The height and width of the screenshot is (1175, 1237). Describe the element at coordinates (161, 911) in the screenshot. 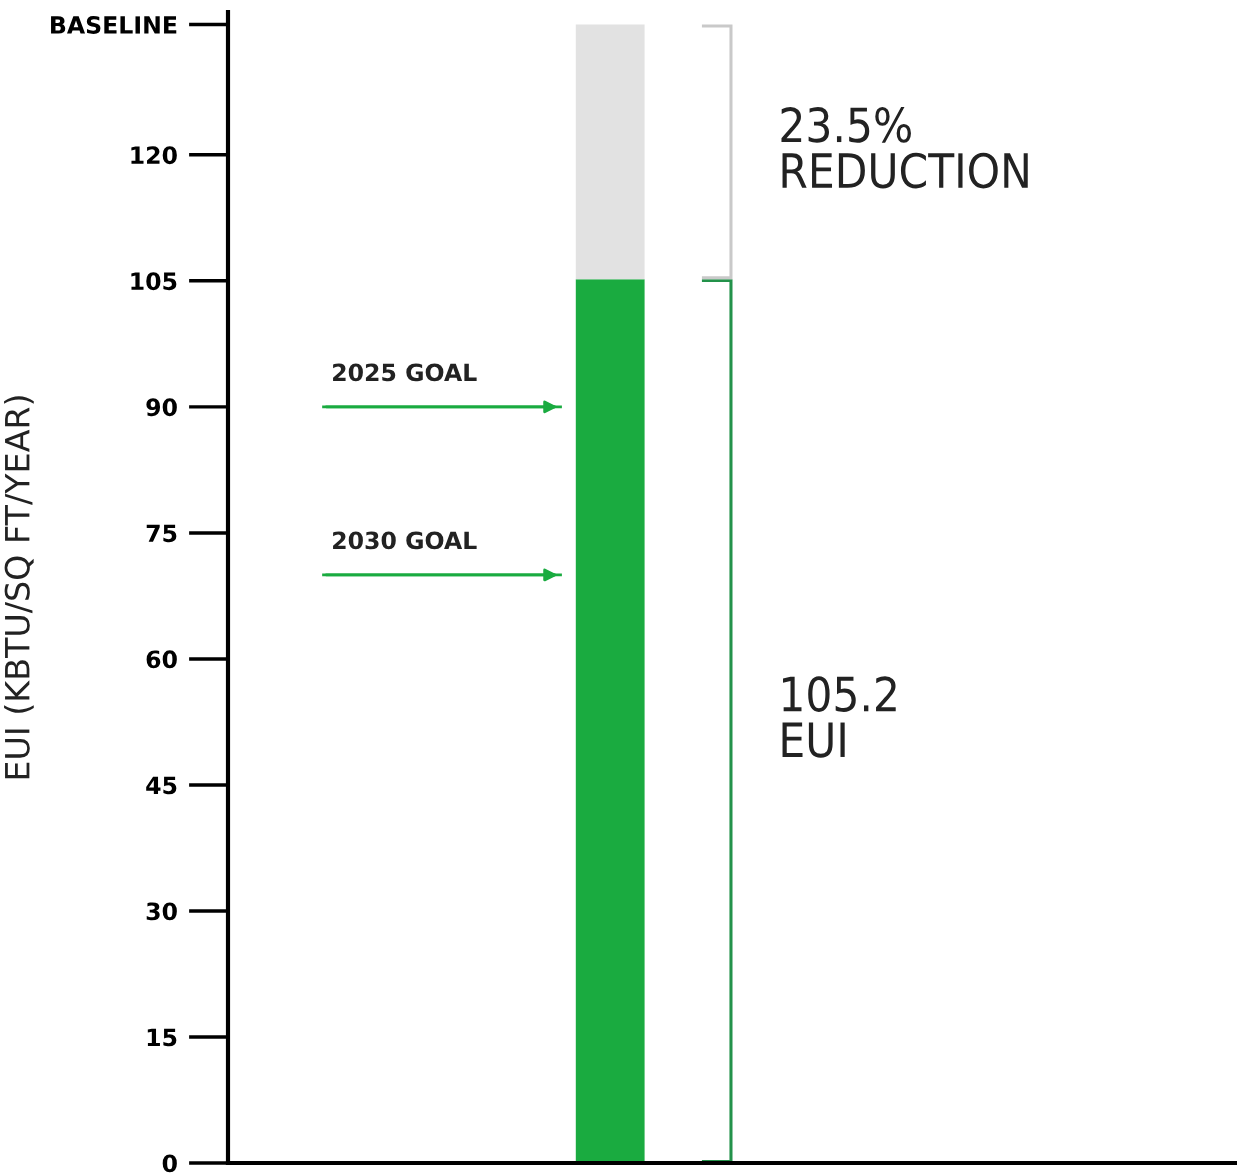

I see `y-tick-label: 30` at that location.